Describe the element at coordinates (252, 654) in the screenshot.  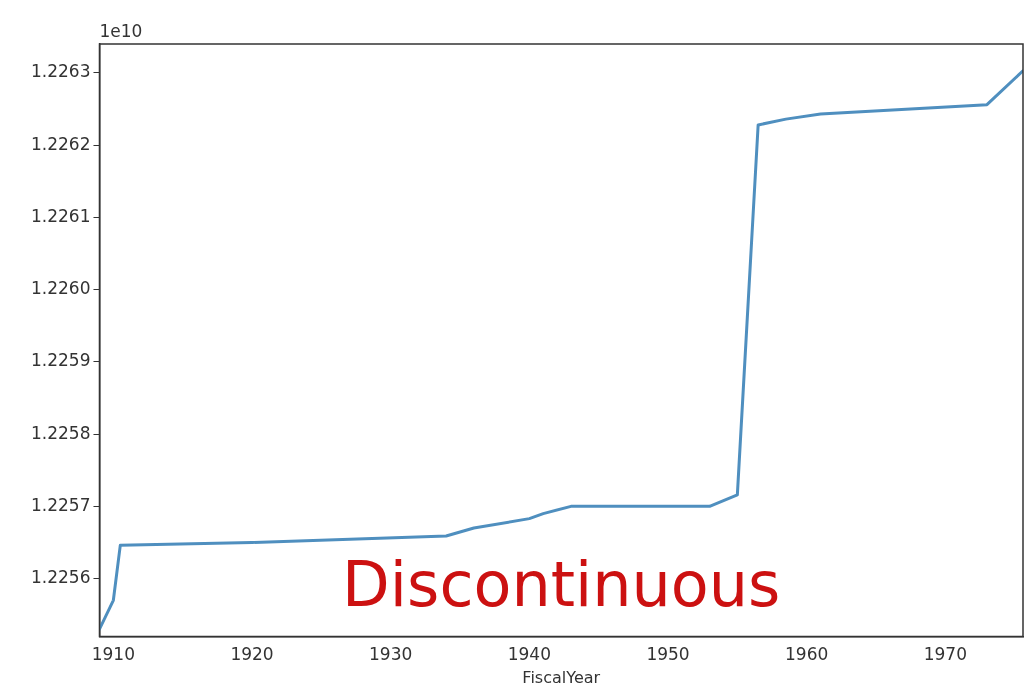
I see `x-tick-label: 1920` at that location.